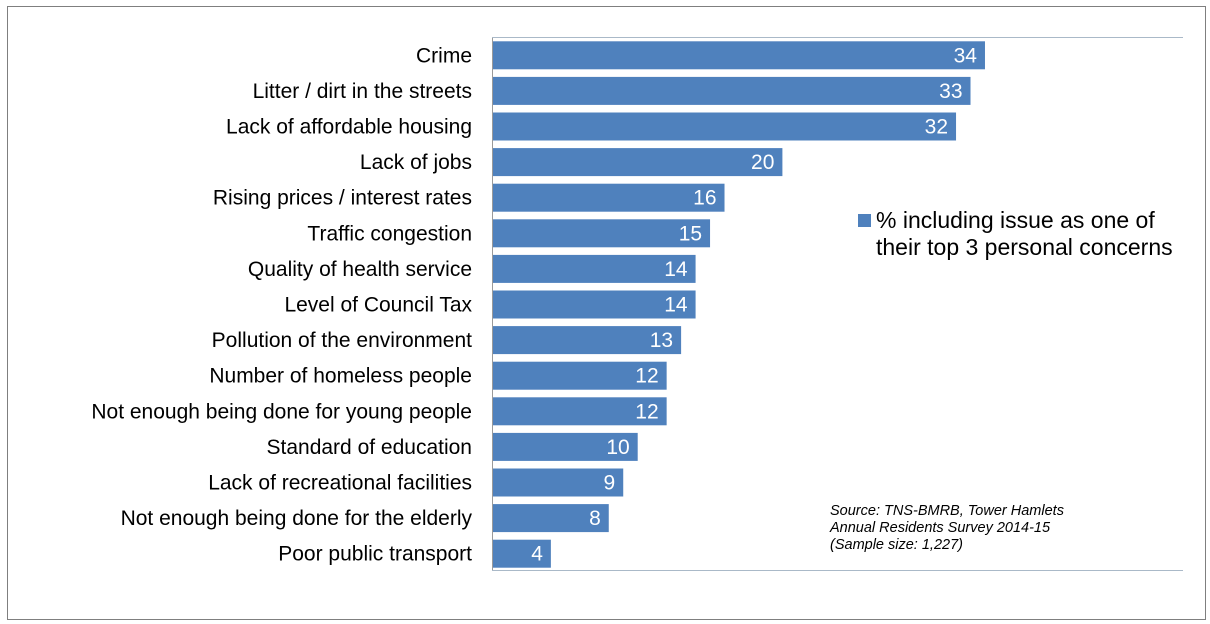  Describe the element at coordinates (370, 447) in the screenshot. I see `category-label: Standard of education` at that location.